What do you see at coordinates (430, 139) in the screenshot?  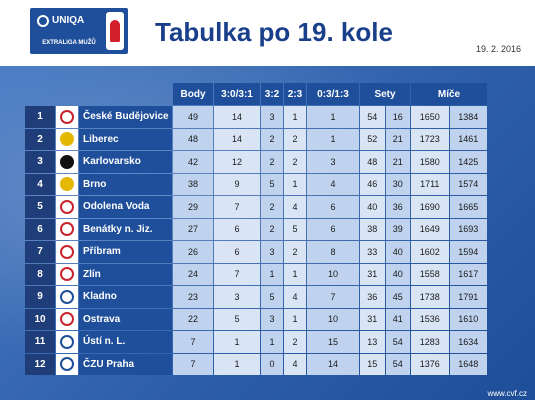 I see `stat-cell-bw: 1723` at bounding box center [430, 139].